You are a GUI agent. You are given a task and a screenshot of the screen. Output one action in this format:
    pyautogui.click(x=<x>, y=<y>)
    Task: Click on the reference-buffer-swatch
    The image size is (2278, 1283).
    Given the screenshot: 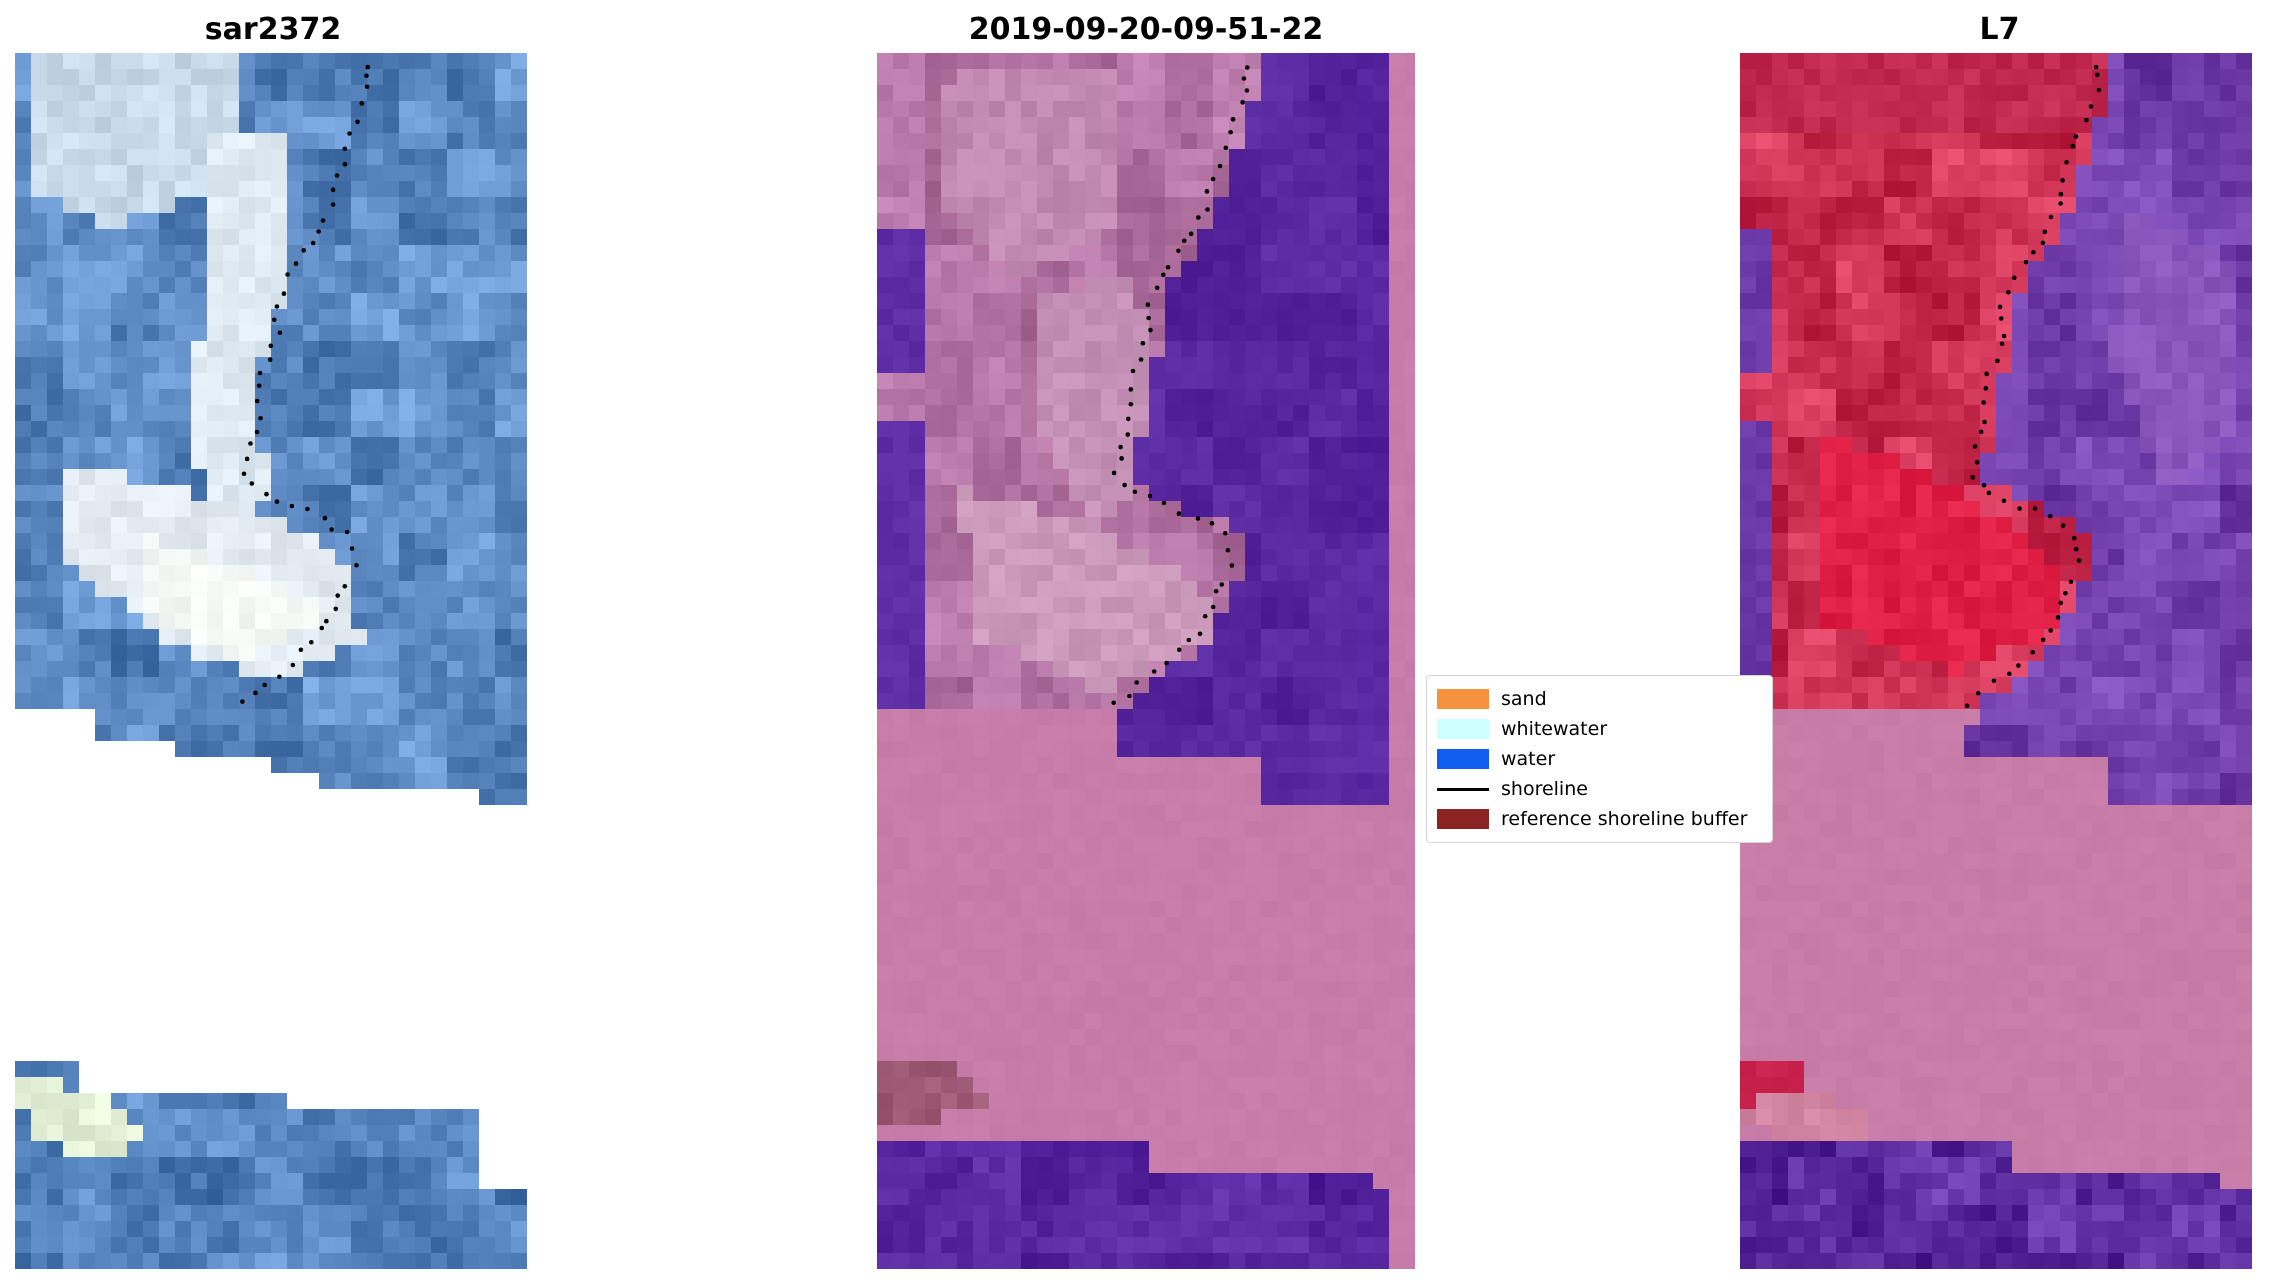 What is the action you would take?
    pyautogui.click(x=1463, y=819)
    